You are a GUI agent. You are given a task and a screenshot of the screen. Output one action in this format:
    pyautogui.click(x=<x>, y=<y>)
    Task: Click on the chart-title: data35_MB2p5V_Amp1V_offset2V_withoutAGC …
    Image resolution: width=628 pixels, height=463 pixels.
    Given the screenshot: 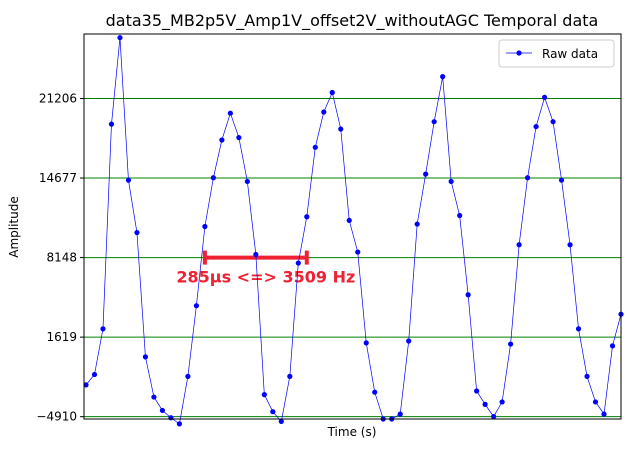 What is the action you would take?
    pyautogui.click(x=352, y=21)
    